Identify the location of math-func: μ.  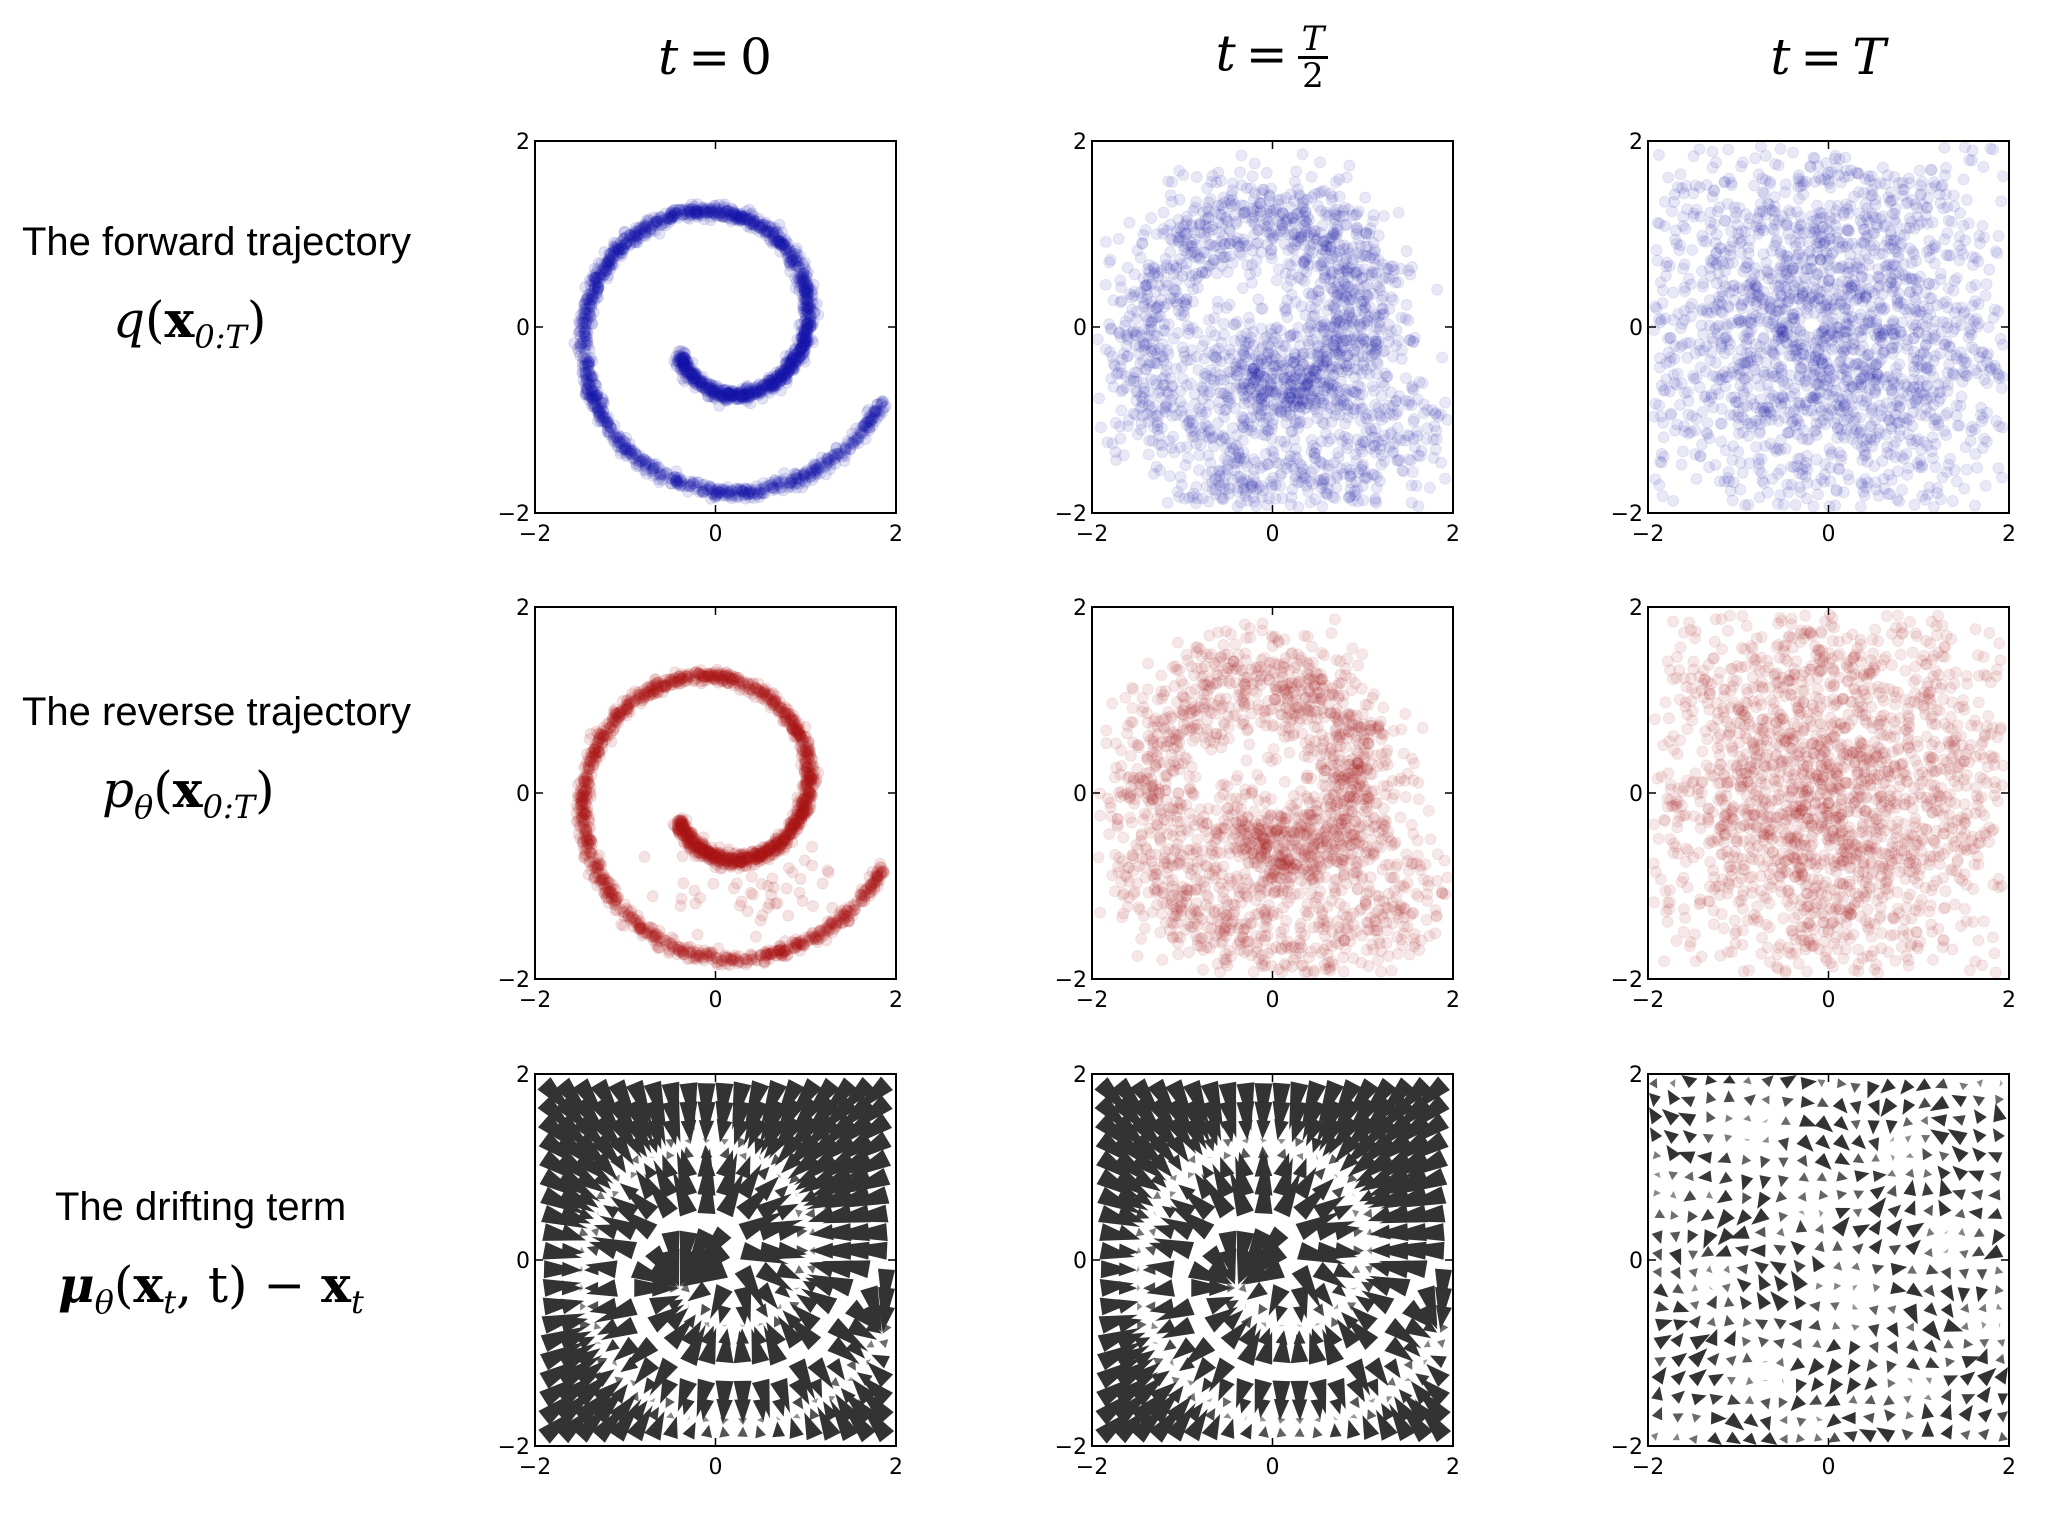
(76, 1284).